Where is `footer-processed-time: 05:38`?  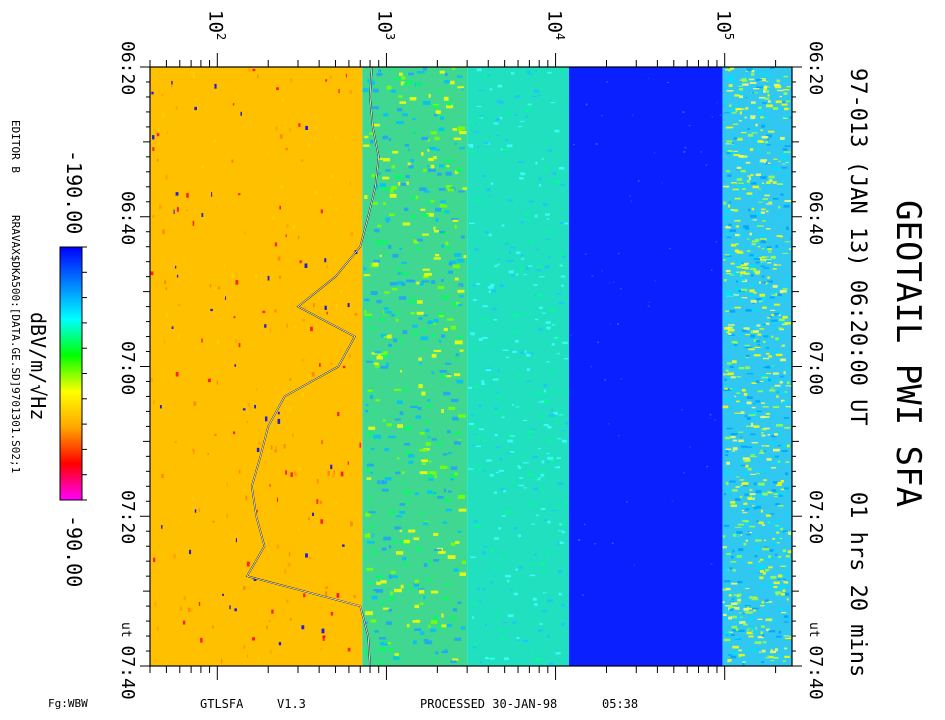 footer-processed-time: 05:38 is located at coordinates (620, 704).